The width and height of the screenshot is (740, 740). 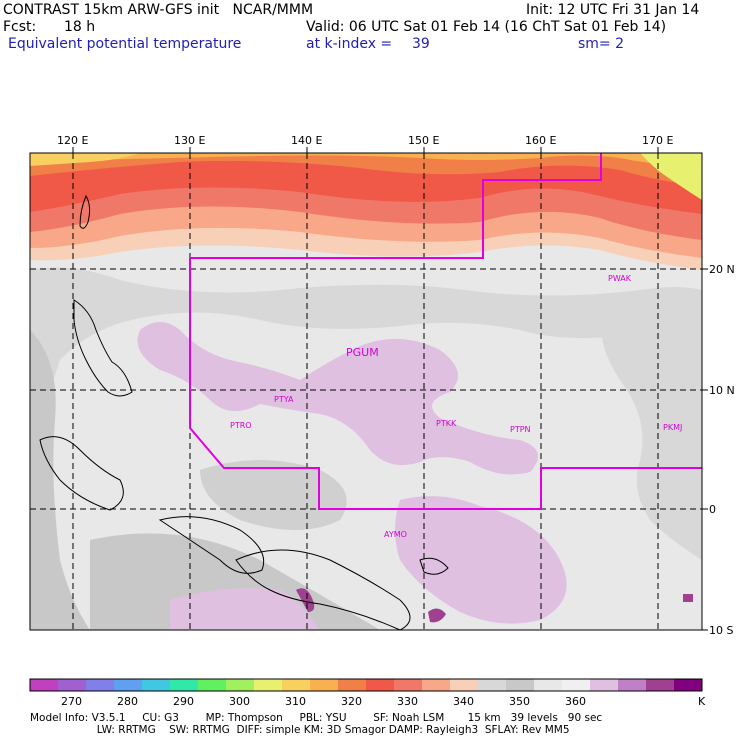 What do you see at coordinates (73, 140) in the screenshot?
I see `lon-label-120e: 120 E` at bounding box center [73, 140].